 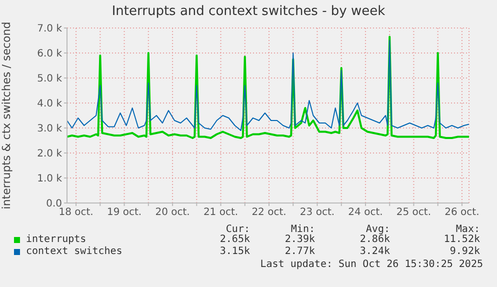 What do you see at coordinates (172, 212) in the screenshot?
I see `x-tick-label: 20 oct.` at bounding box center [172, 212].